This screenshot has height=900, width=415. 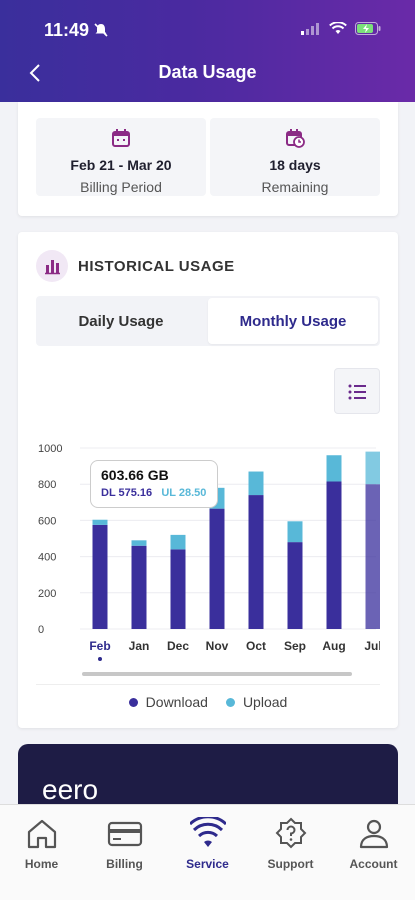 I want to click on usage-tabs: Daily Usage Monthly Usage, so click(x=208, y=321).